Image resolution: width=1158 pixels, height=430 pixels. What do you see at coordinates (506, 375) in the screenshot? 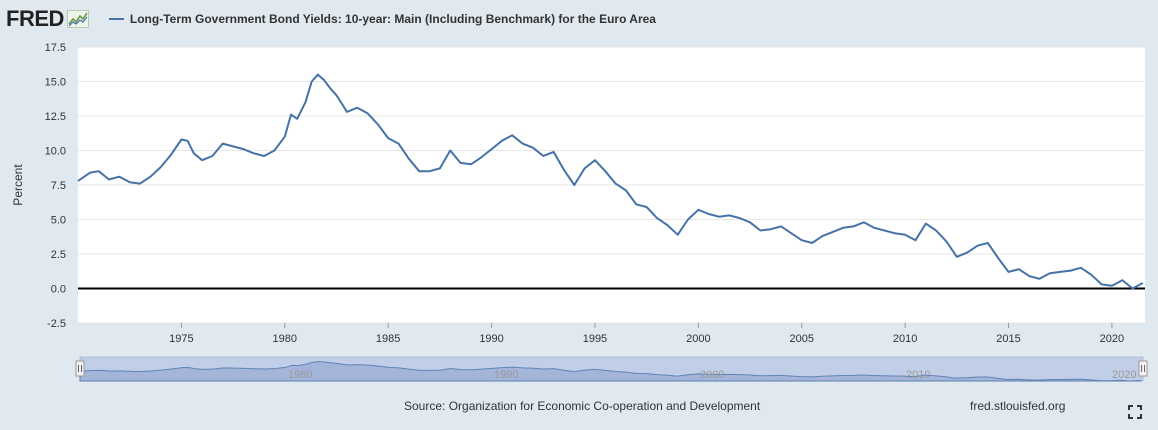
I see `navigator-label: 1990` at bounding box center [506, 375].